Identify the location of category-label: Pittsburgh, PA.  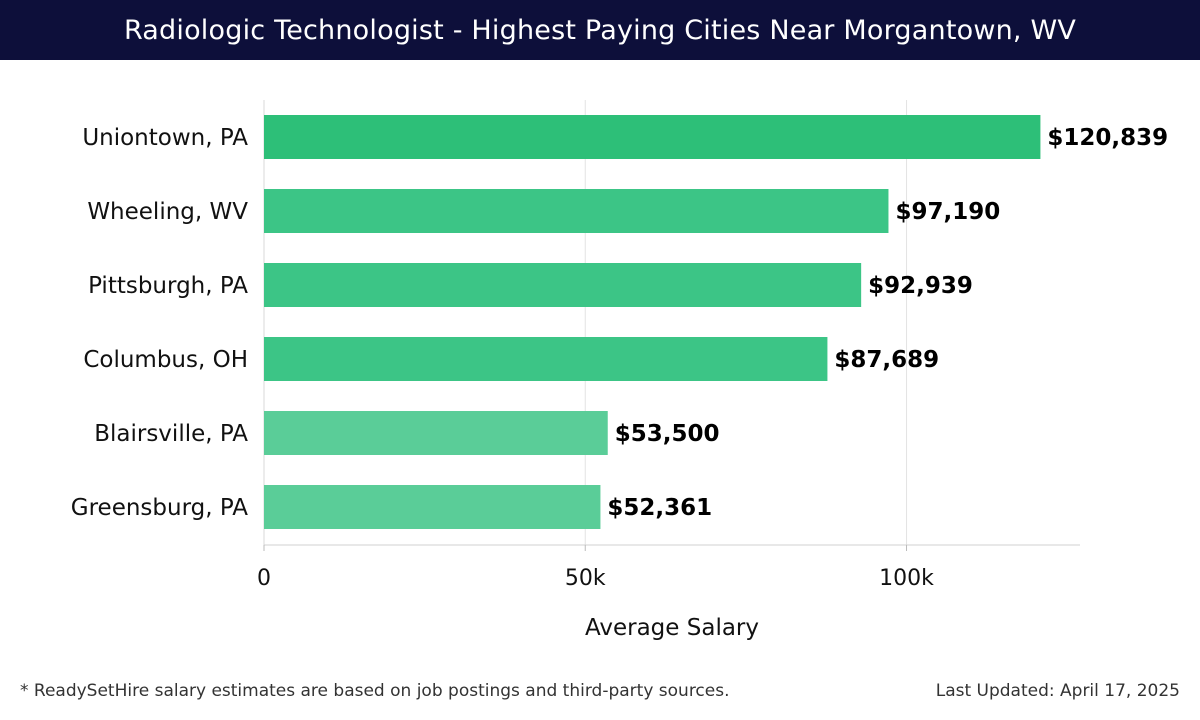
(168, 286).